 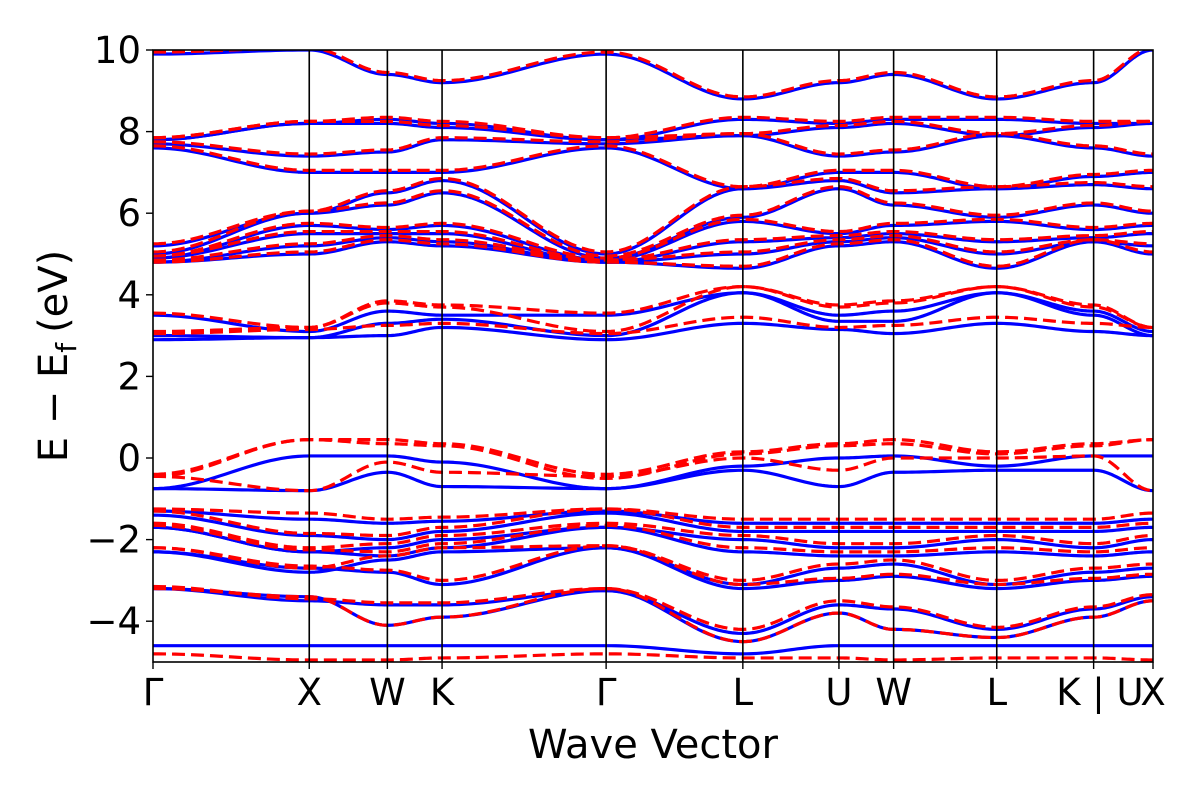 What do you see at coordinates (66, 347) in the screenshot?
I see `y-axis-title-subscript: f` at bounding box center [66, 347].